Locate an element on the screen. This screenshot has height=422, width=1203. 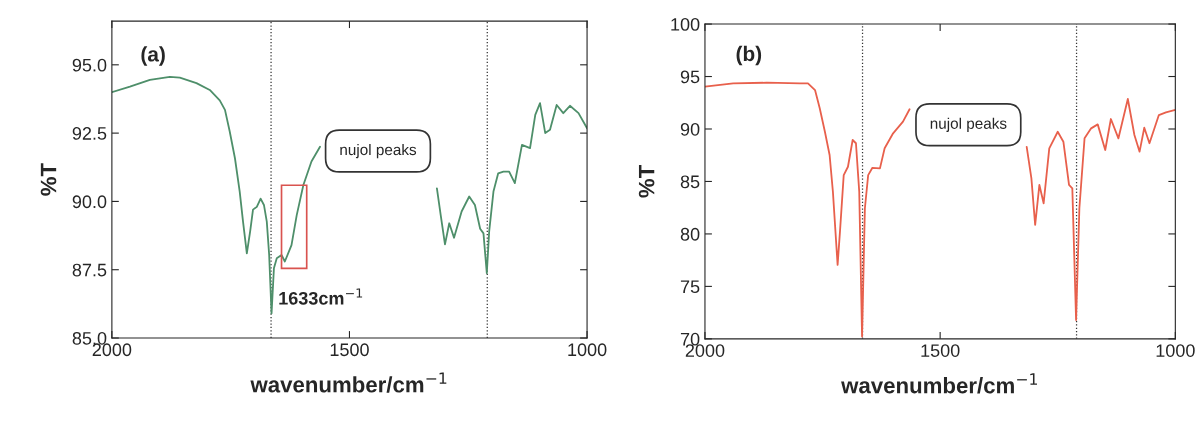
y-tick-label: 75 is located at coordinates (690, 287).